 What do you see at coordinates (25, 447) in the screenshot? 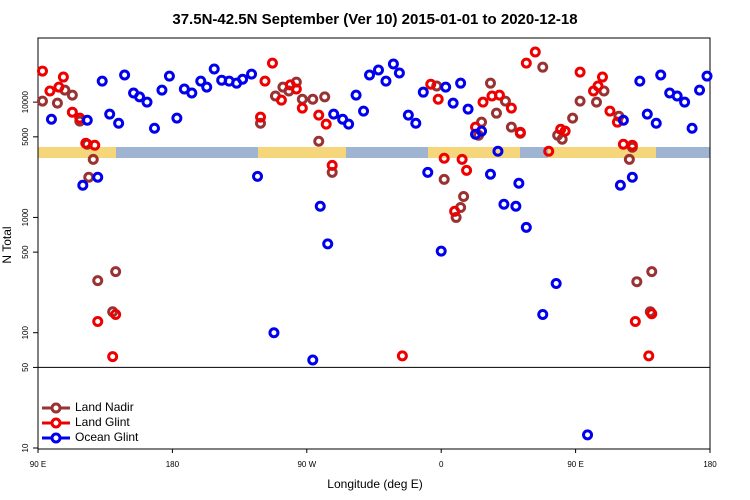
I see `y-tick-label: 10` at bounding box center [25, 447].